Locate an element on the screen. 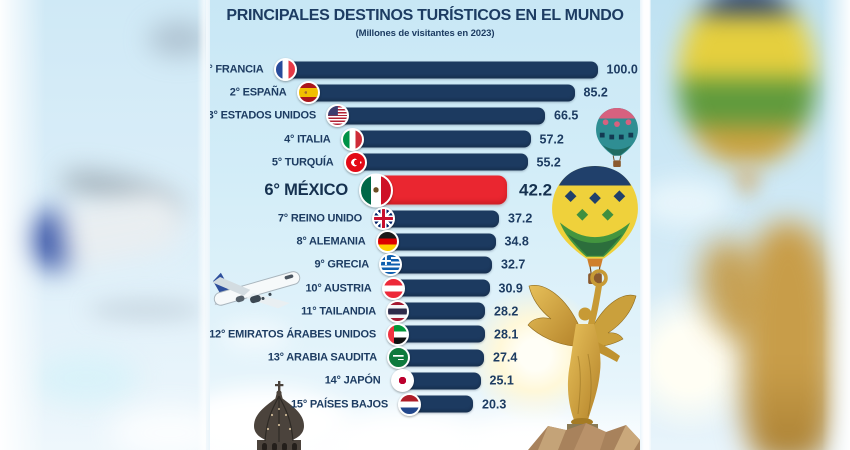  bar-it: 4° ITALIA 57.2 is located at coordinates (424, 139).